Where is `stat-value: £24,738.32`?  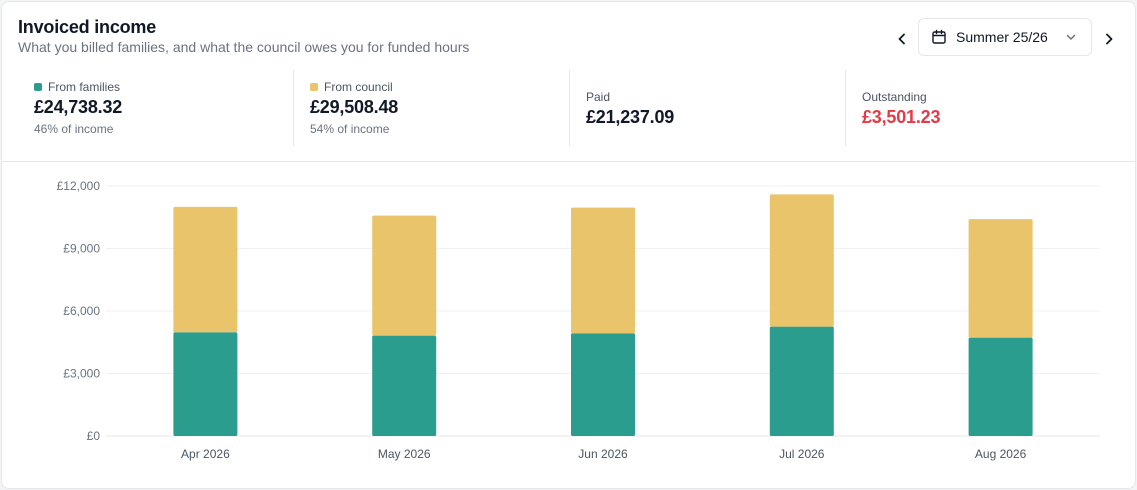
stat-value: £24,738.32 is located at coordinates (78, 107).